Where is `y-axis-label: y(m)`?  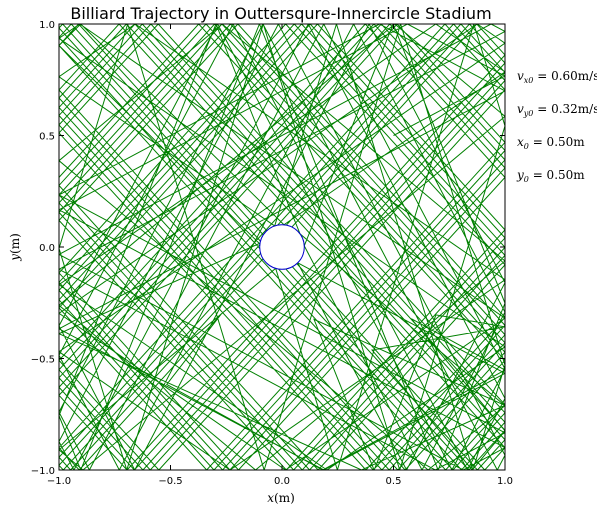 y-axis-label: y(m) is located at coordinates (15, 247).